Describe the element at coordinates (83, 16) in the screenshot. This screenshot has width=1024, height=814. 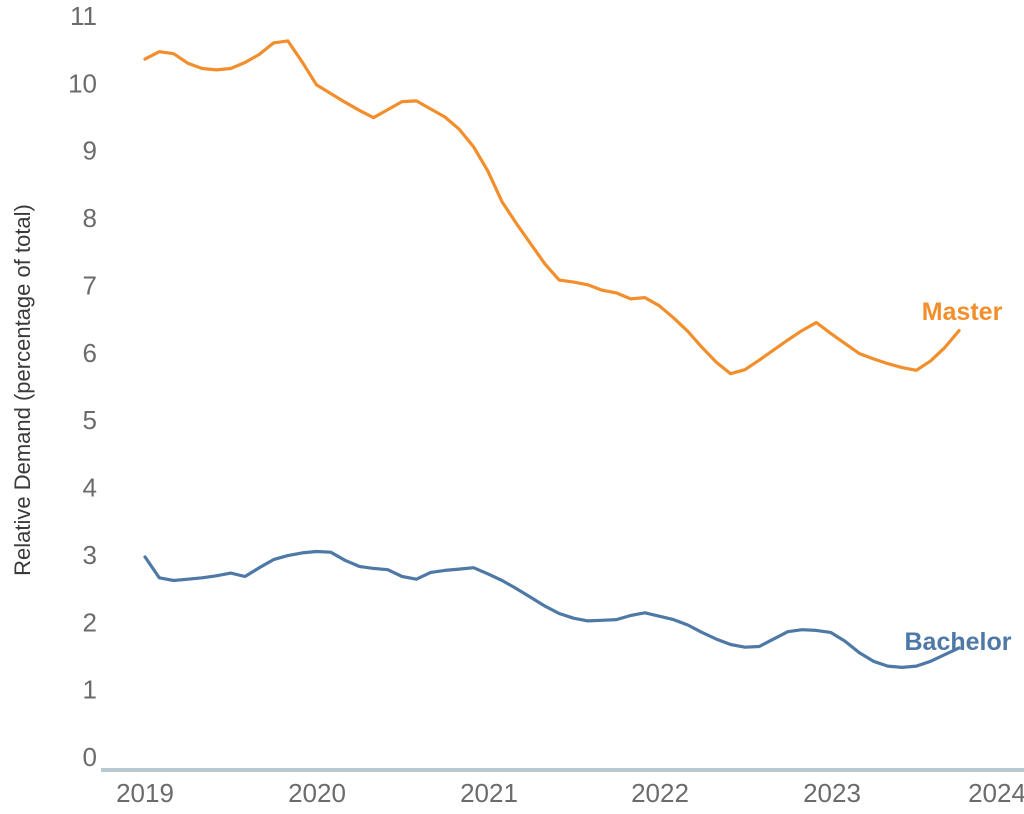
I see `y-tick-label: 11` at that location.